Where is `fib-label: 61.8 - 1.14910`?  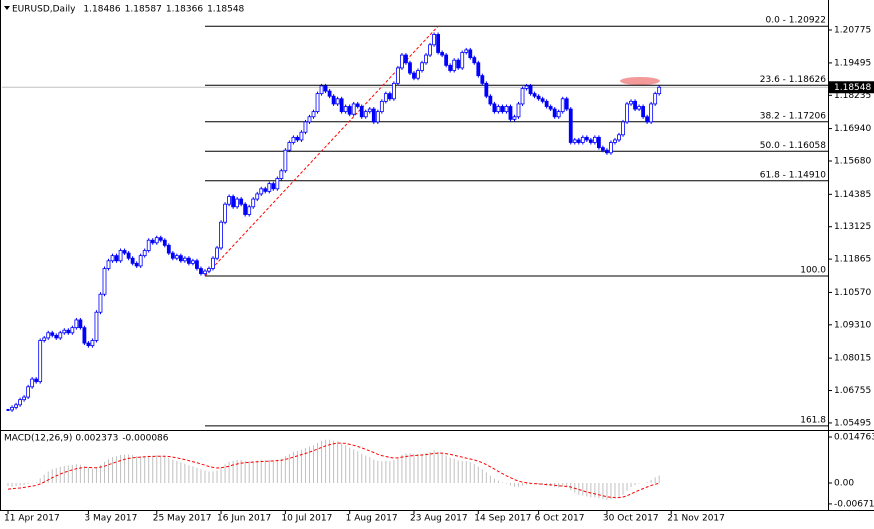 fib-label: 61.8 - 1.14910 is located at coordinates (793, 175).